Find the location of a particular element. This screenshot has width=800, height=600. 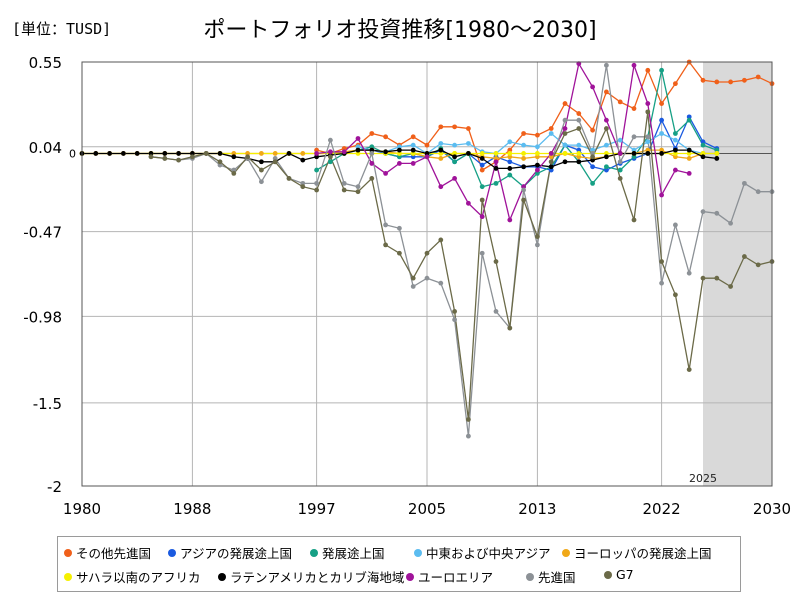

legend-label: その他先進国 is located at coordinates (114, 553).